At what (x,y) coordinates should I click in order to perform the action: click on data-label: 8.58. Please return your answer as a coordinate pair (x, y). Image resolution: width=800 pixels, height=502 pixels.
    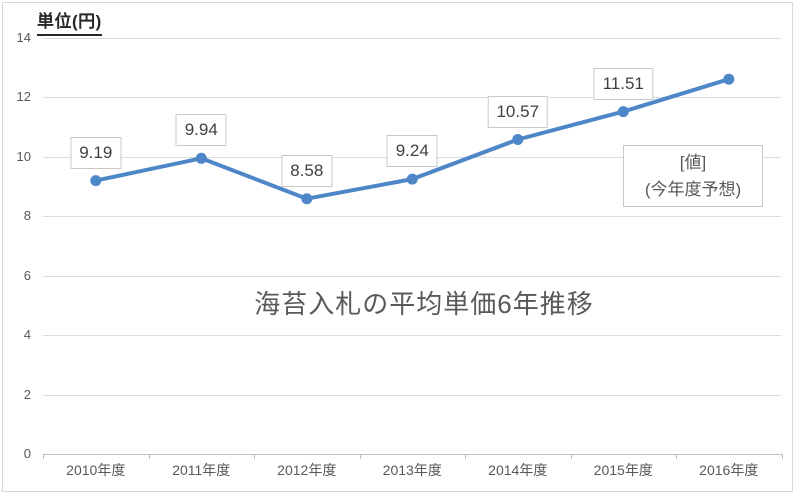
    Looking at the image, I should click on (307, 170).